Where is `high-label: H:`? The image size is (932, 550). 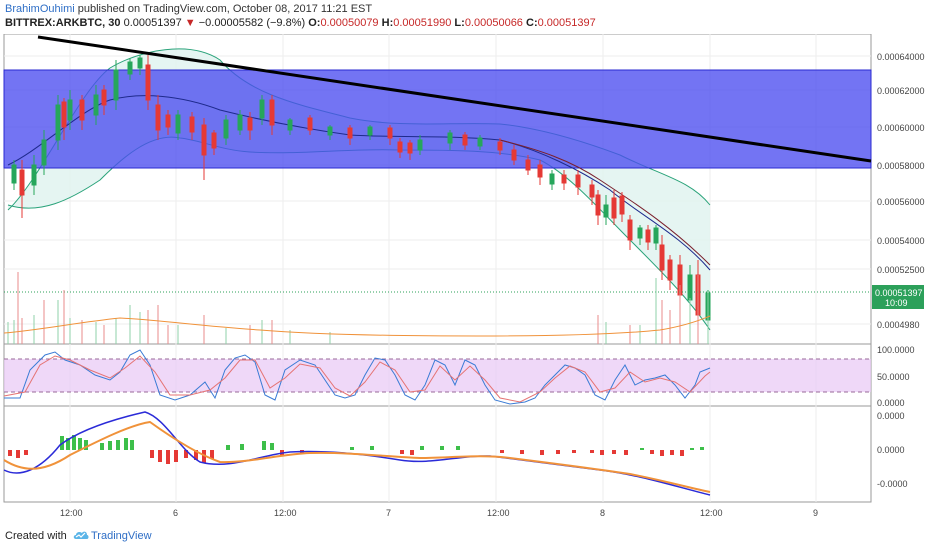
high-label: H: is located at coordinates (387, 23).